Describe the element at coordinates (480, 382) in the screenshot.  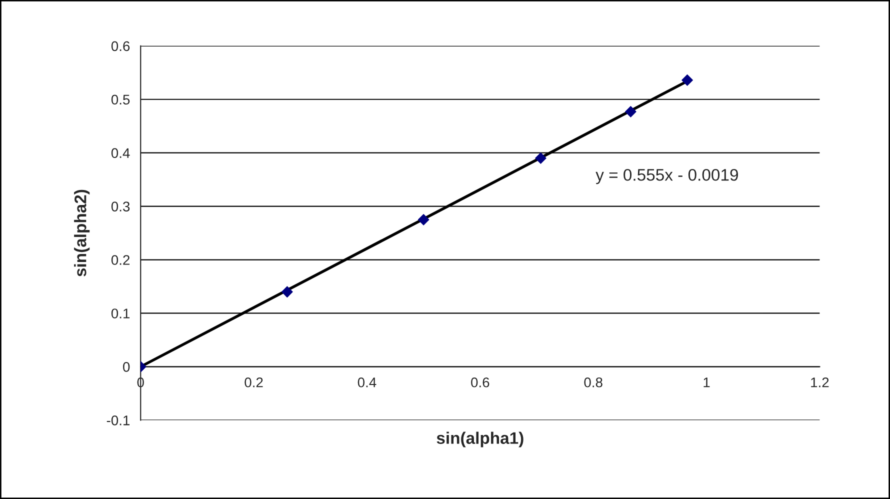
I see `x-tick-label: 0.6` at that location.